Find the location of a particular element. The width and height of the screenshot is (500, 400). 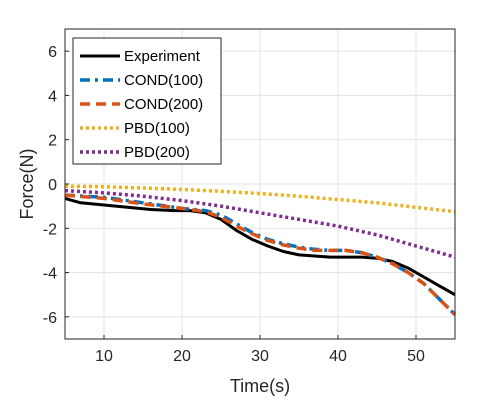

y-tick-label: 6 is located at coordinates (52, 52).